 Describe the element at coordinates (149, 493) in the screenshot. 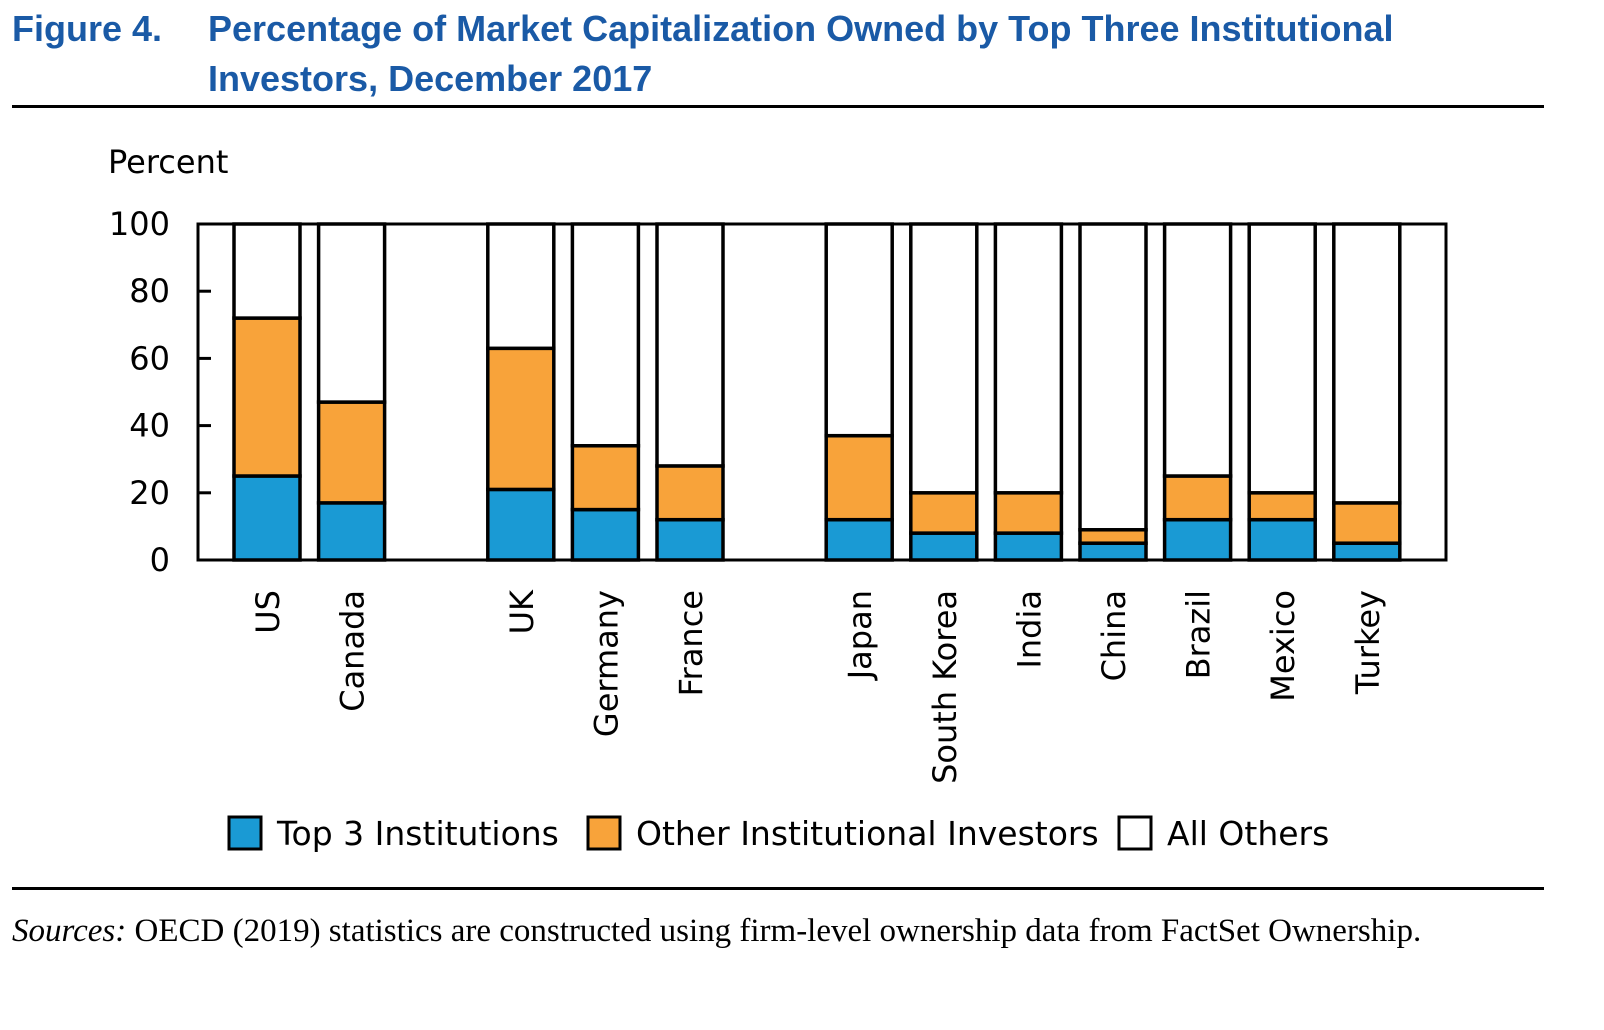

I see `y-tick-label: 20` at that location.